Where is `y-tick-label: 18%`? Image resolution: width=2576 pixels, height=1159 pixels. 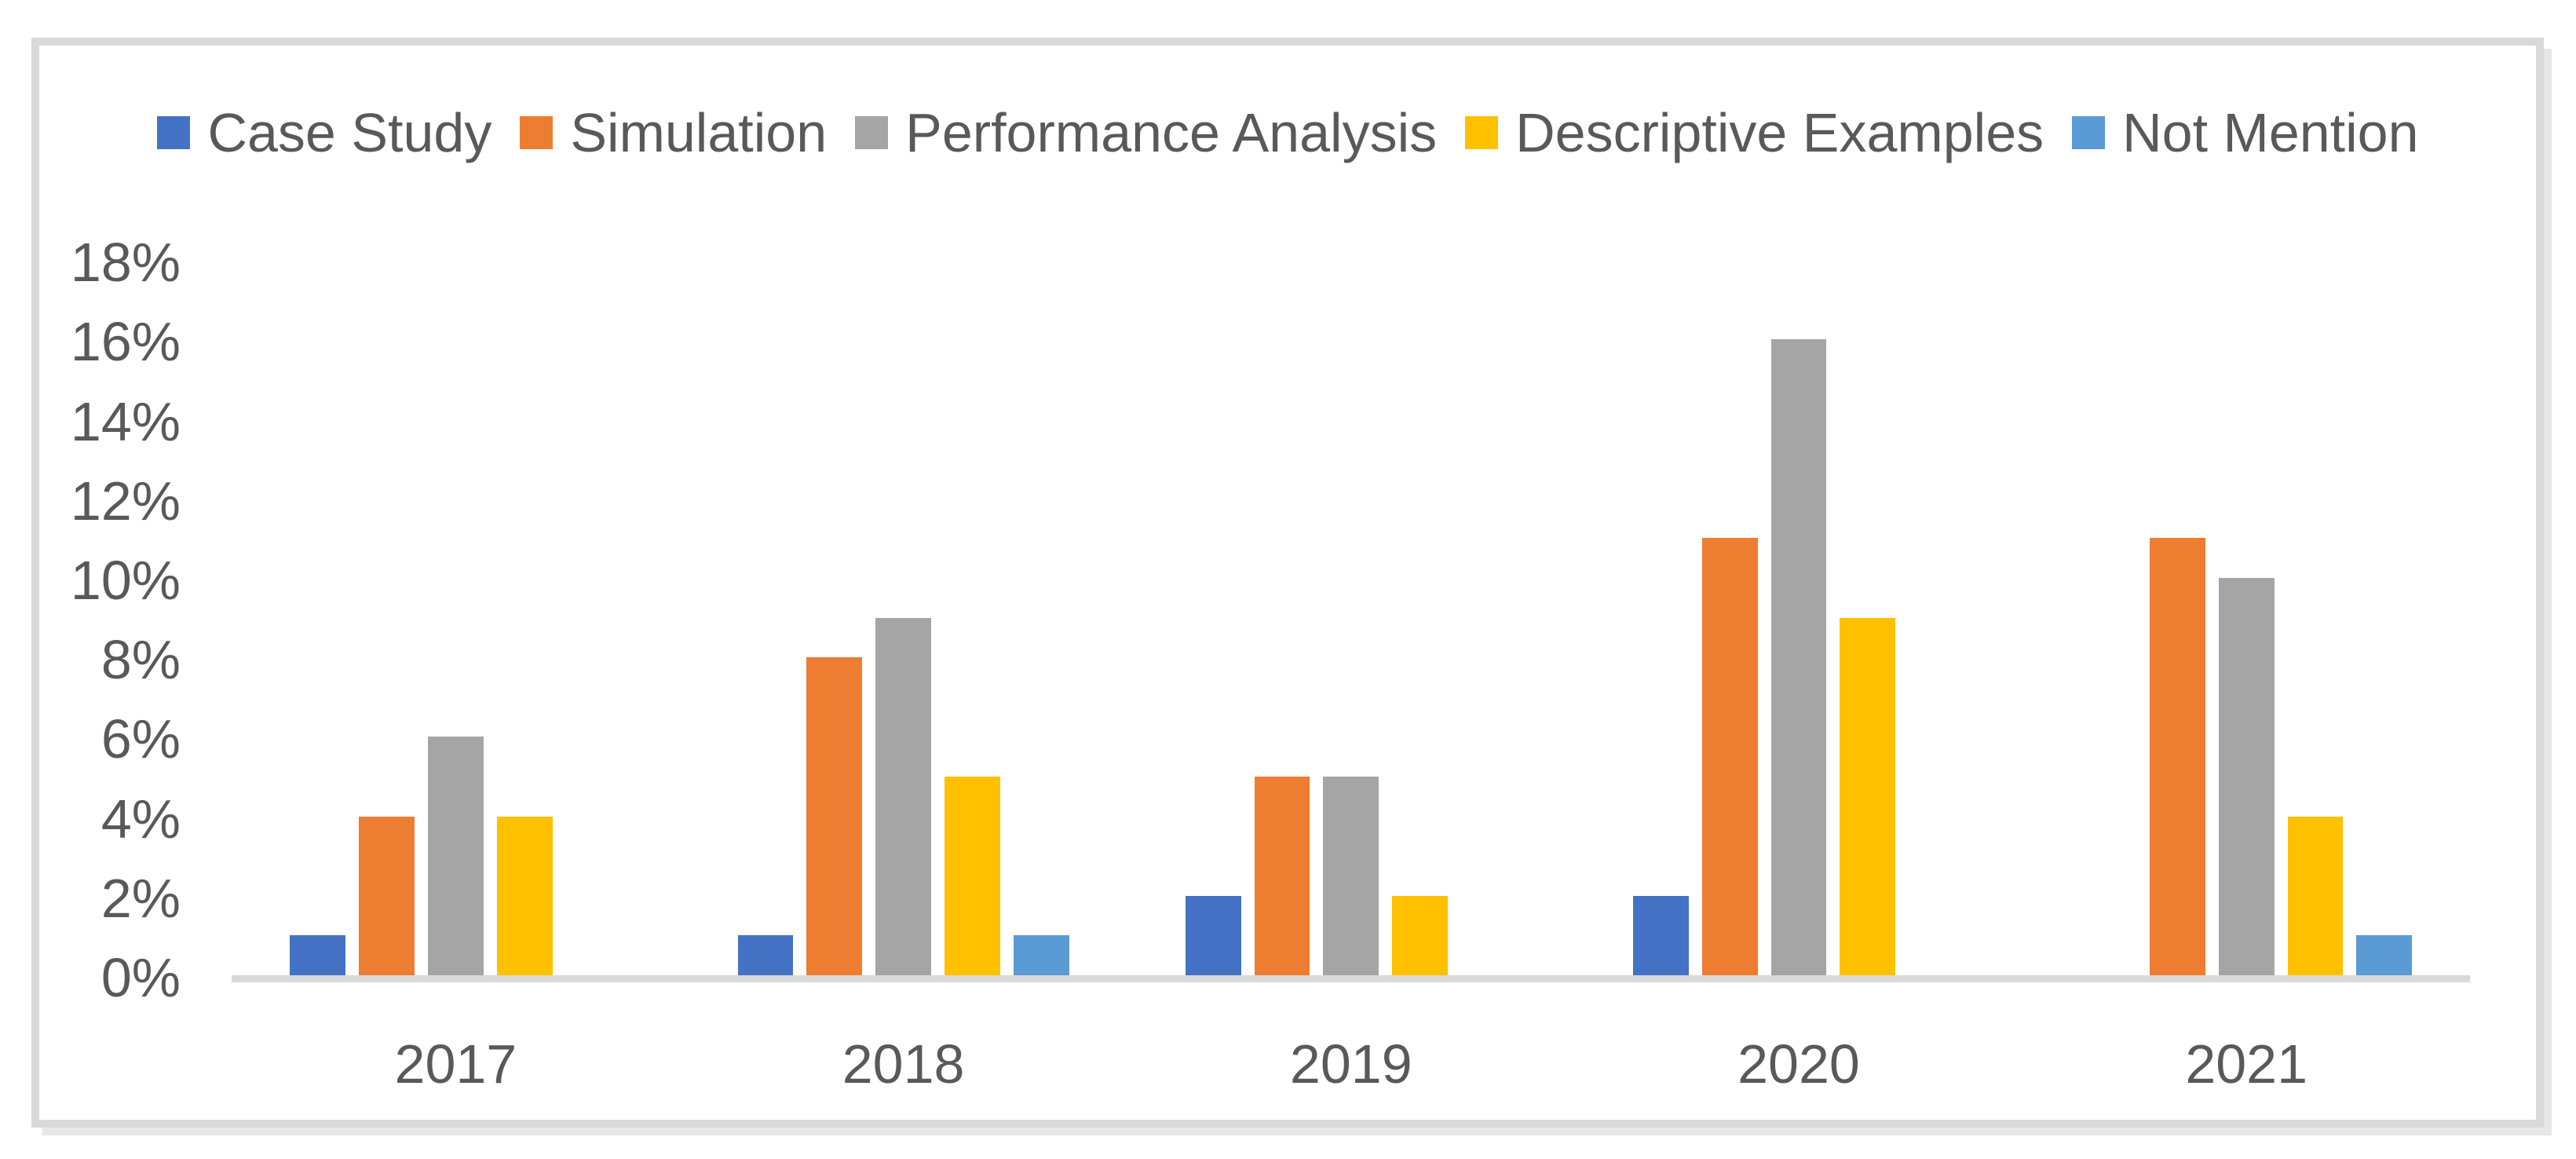
y-tick-label: 18% is located at coordinates (126, 263).